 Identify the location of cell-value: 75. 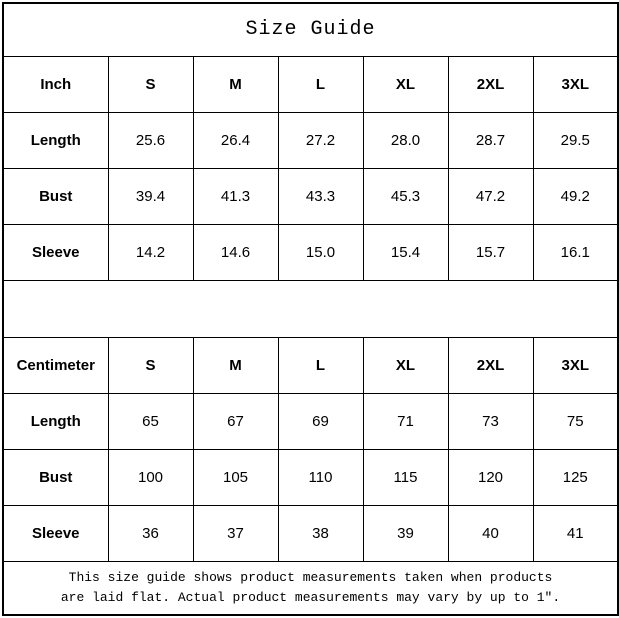
(575, 421).